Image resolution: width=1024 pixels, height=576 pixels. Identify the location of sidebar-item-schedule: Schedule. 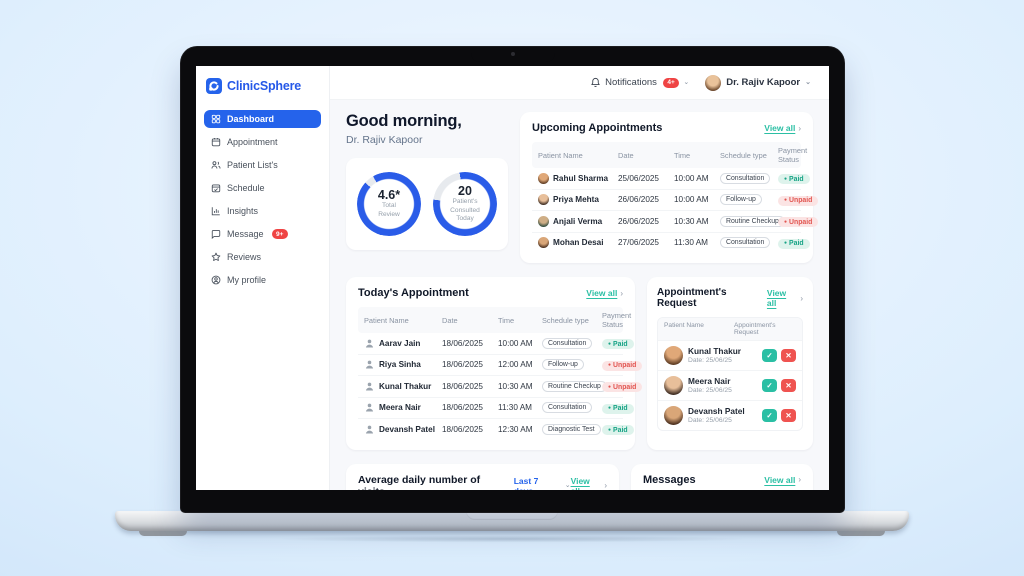
(262, 188).